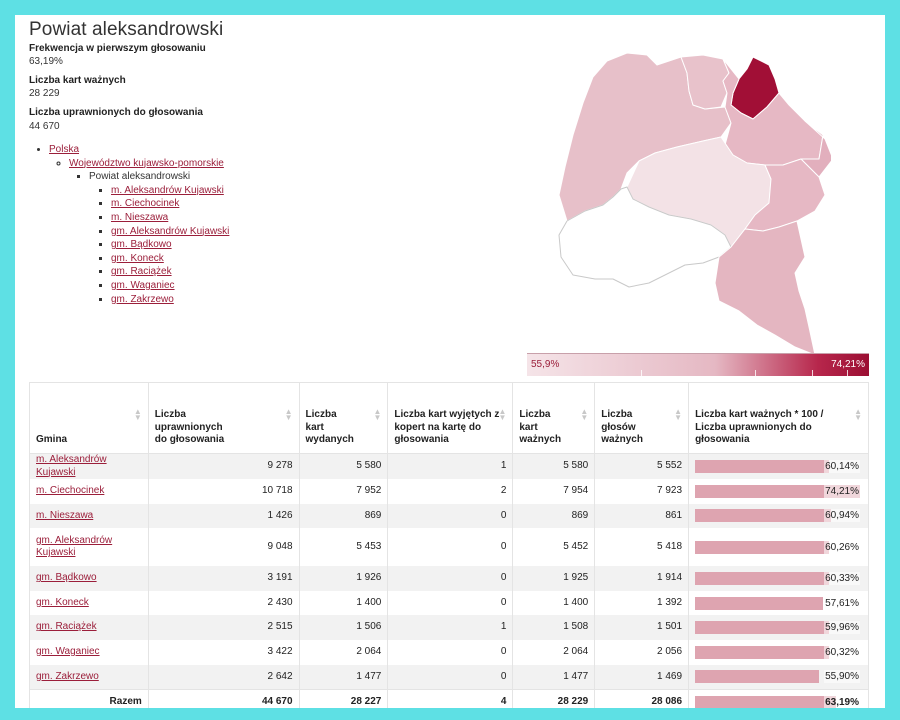 Image resolution: width=900 pixels, height=720 pixels. I want to click on gmina-link: gm. Waganiec, so click(68, 652).